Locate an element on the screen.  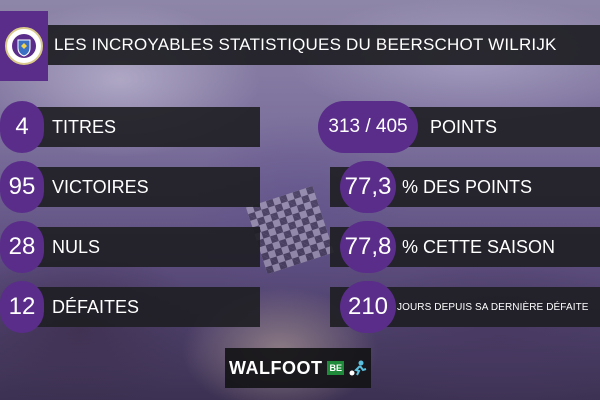
stat-pct-points-value: 77,3 is located at coordinates (368, 187).